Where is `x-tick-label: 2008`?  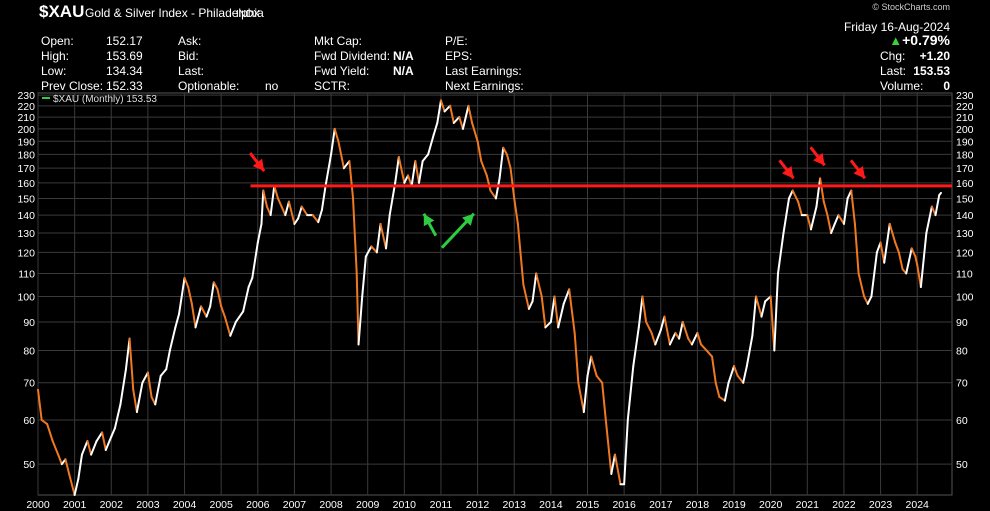
x-tick-label: 2008 is located at coordinates (331, 505).